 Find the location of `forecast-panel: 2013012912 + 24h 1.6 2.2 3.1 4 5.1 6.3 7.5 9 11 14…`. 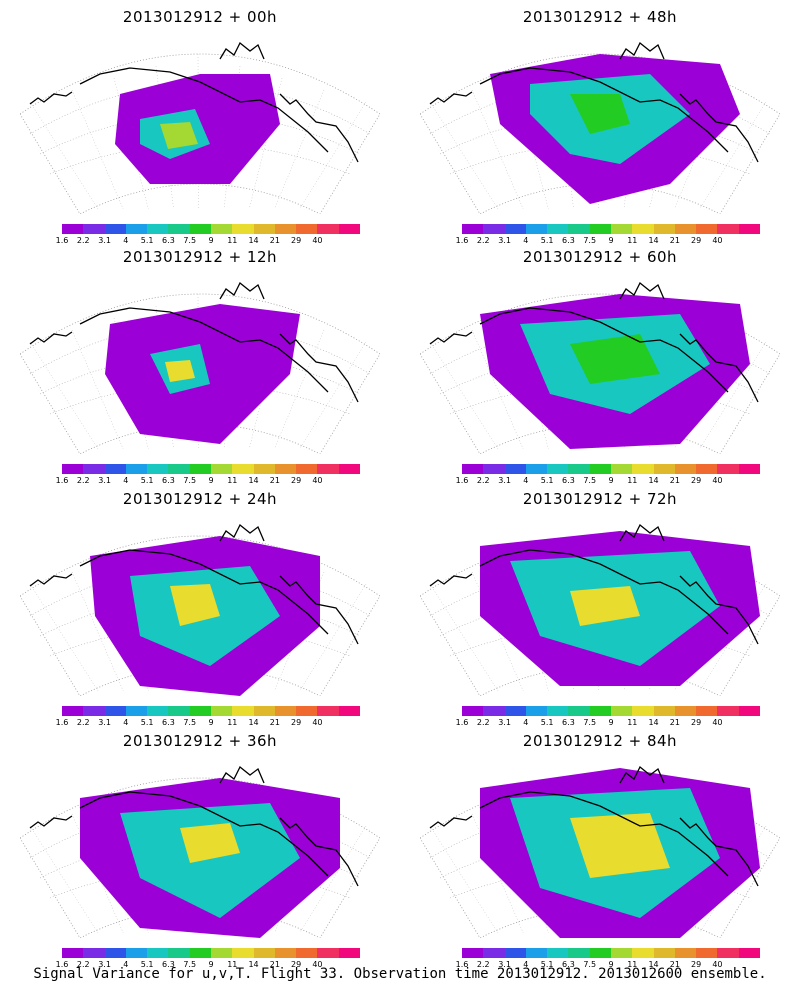

forecast-panel: 2013012912 + 24h 1.6 2.2 3.1 4 5.1 6.3 7.5 9 11 14… is located at coordinates (200, 602).